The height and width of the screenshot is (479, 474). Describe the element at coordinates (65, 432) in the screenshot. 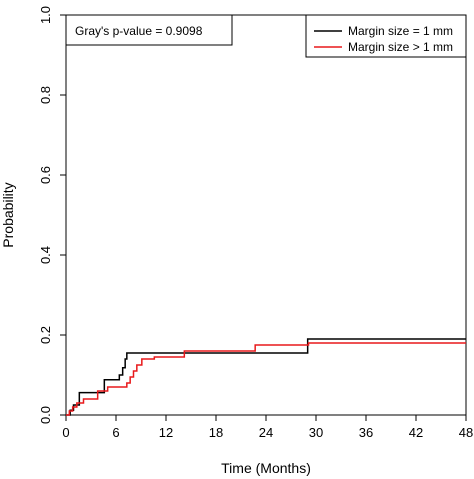

I see `x-tick-label: 0` at that location.